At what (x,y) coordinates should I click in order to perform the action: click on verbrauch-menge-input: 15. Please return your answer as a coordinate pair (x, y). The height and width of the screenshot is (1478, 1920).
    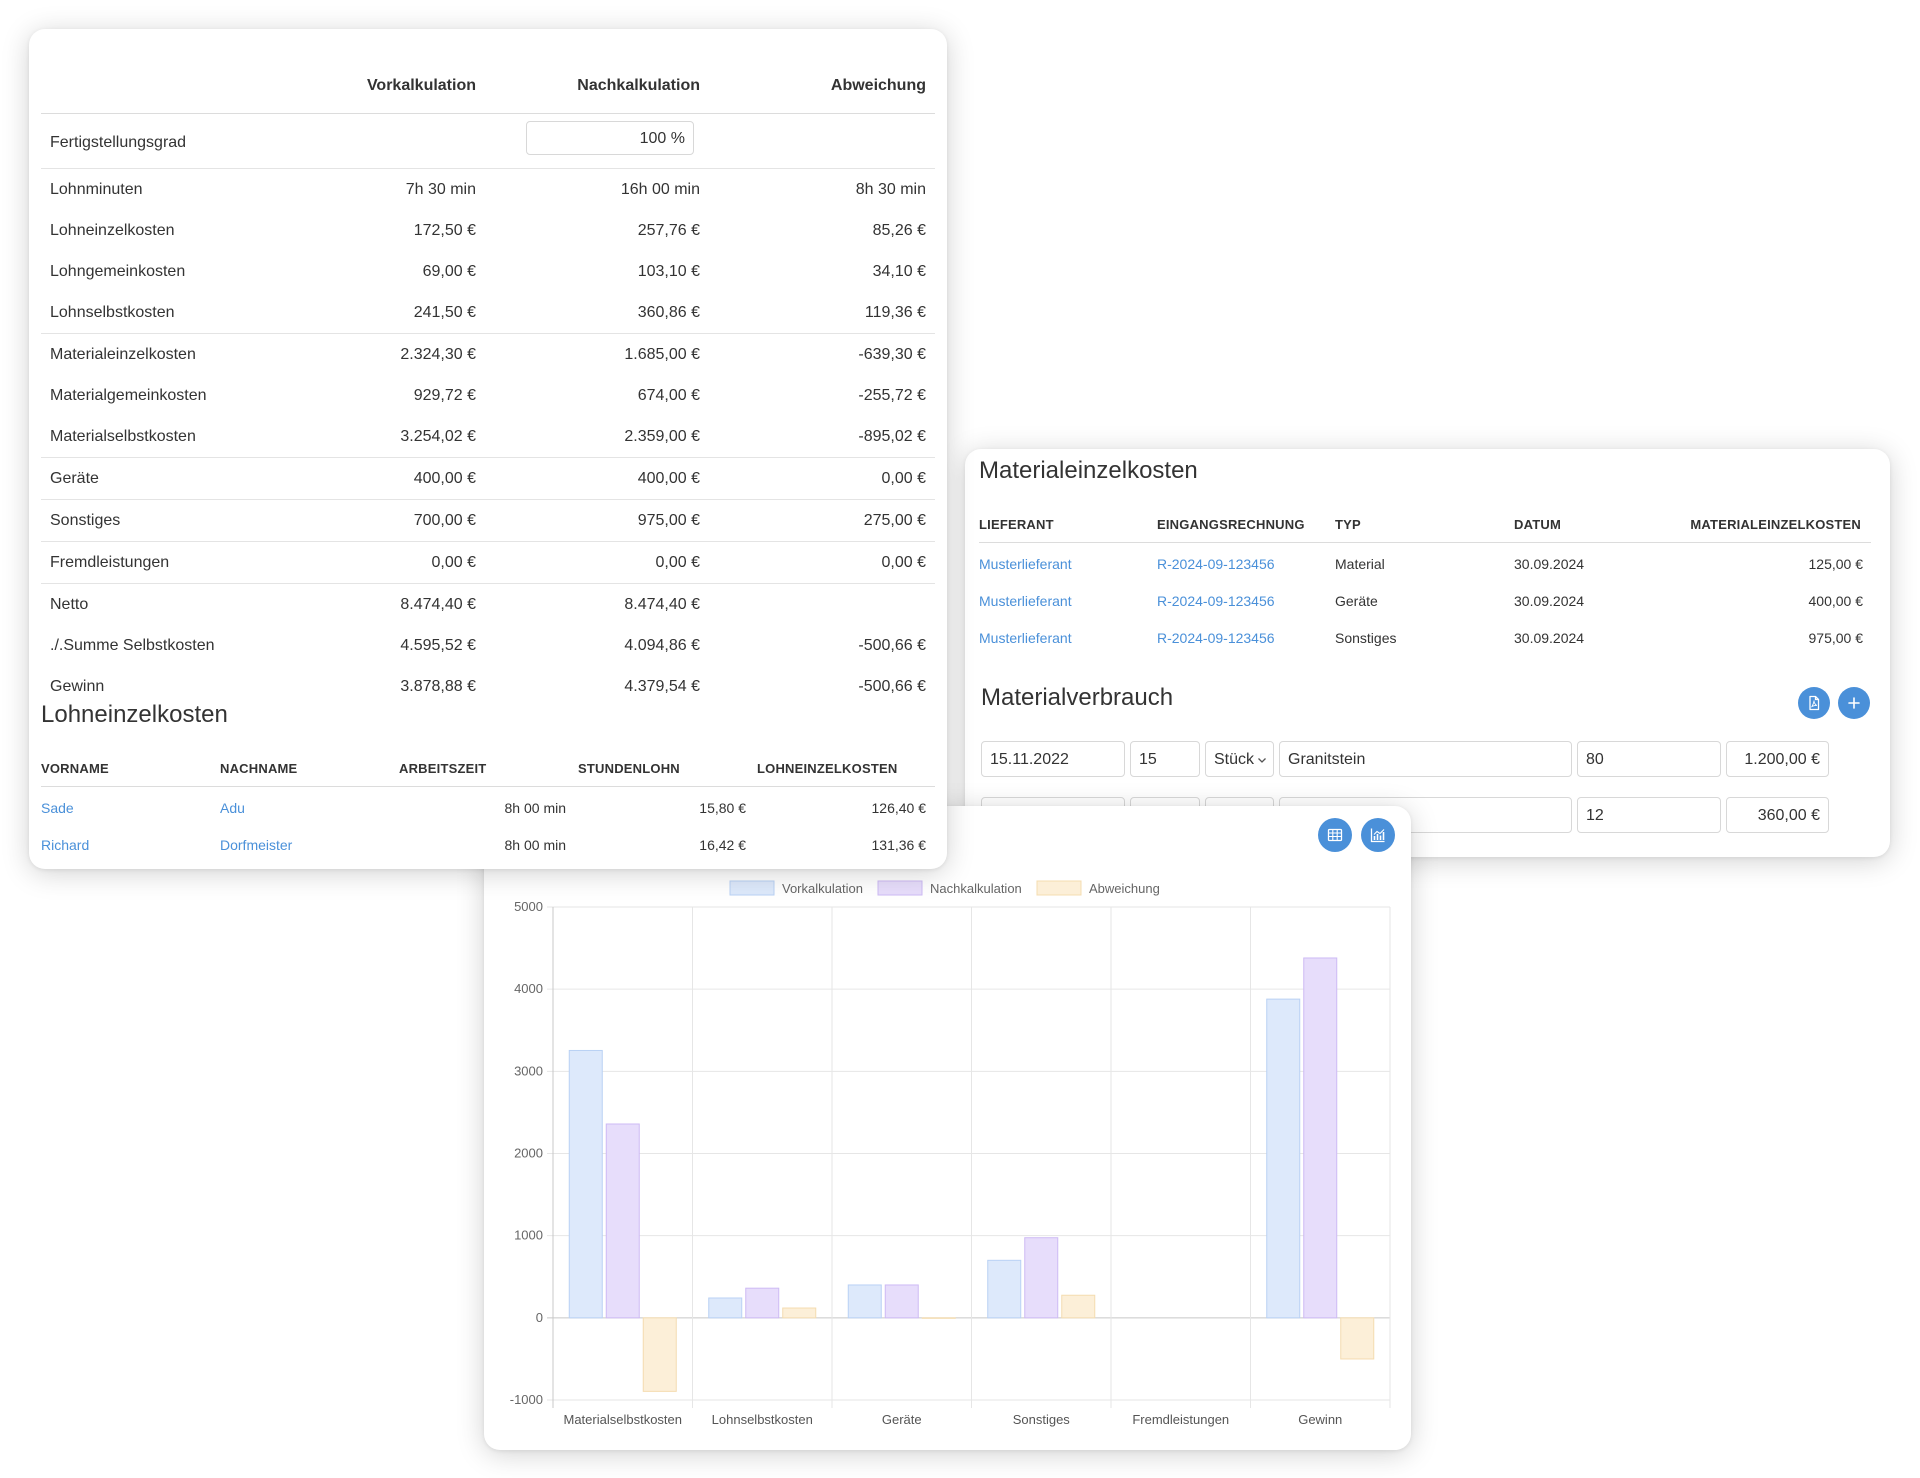
    Looking at the image, I should click on (1165, 759).